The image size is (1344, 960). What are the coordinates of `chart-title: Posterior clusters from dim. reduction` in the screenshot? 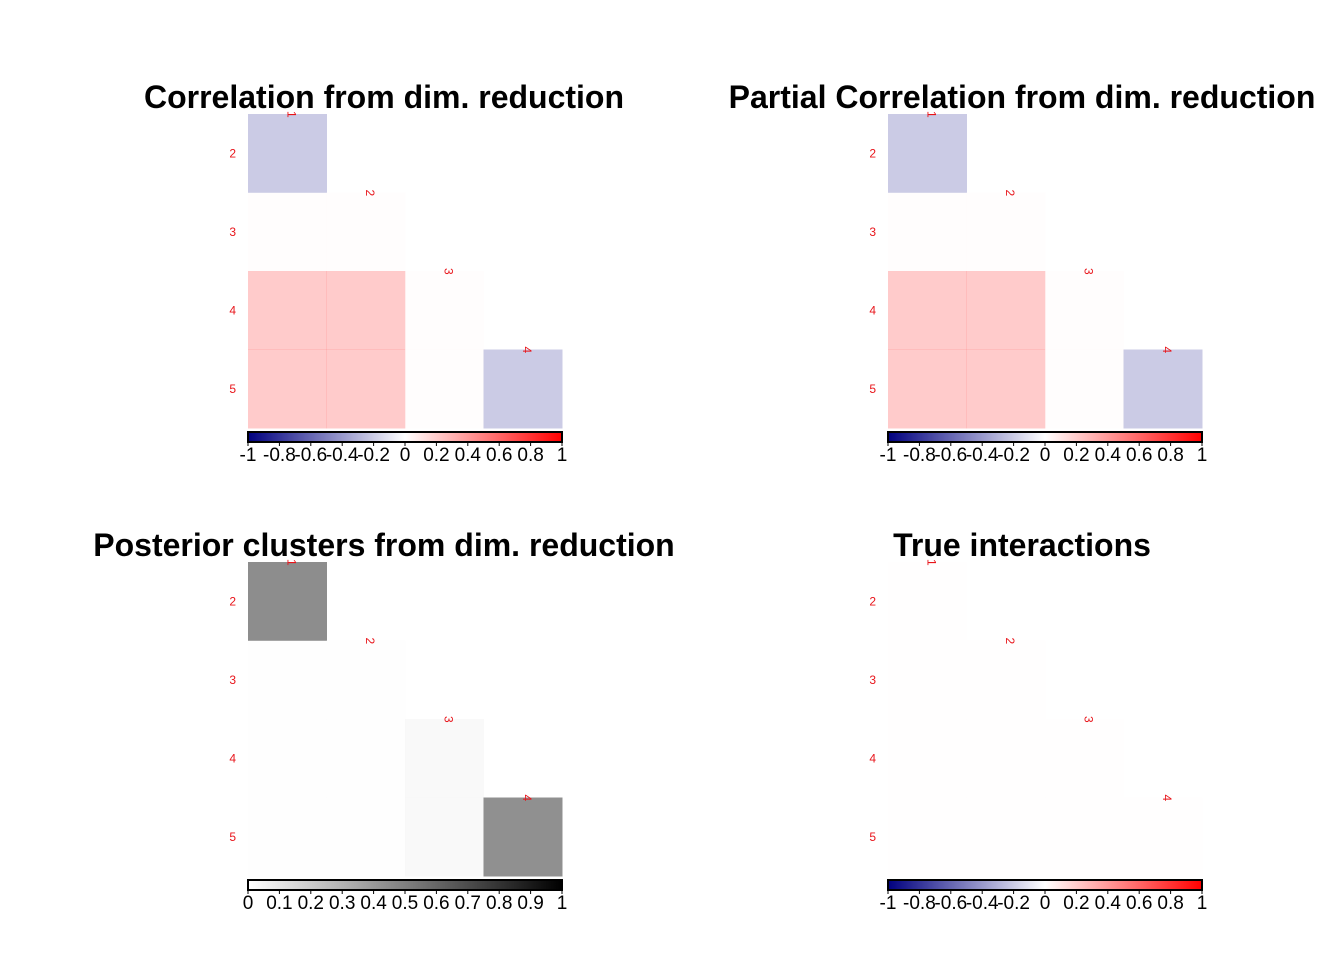 It's located at (383, 545).